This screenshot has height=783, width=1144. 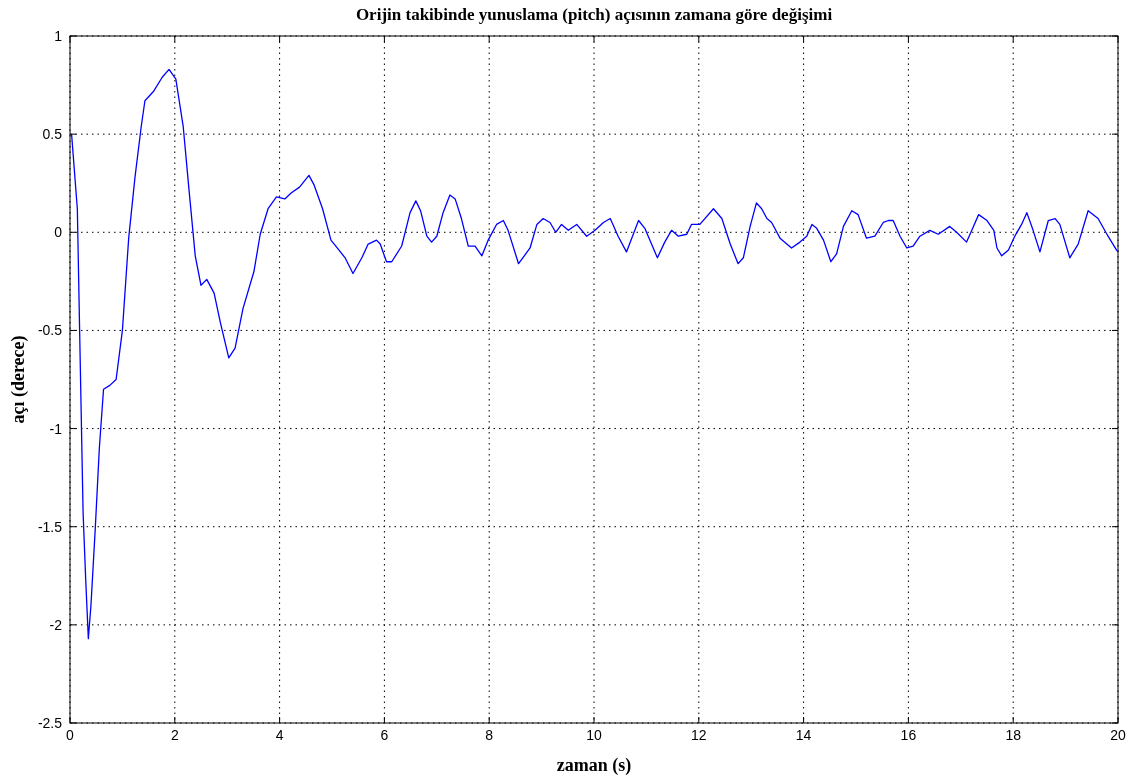 What do you see at coordinates (50, 330) in the screenshot?
I see `y-tick-label: -0.5` at bounding box center [50, 330].